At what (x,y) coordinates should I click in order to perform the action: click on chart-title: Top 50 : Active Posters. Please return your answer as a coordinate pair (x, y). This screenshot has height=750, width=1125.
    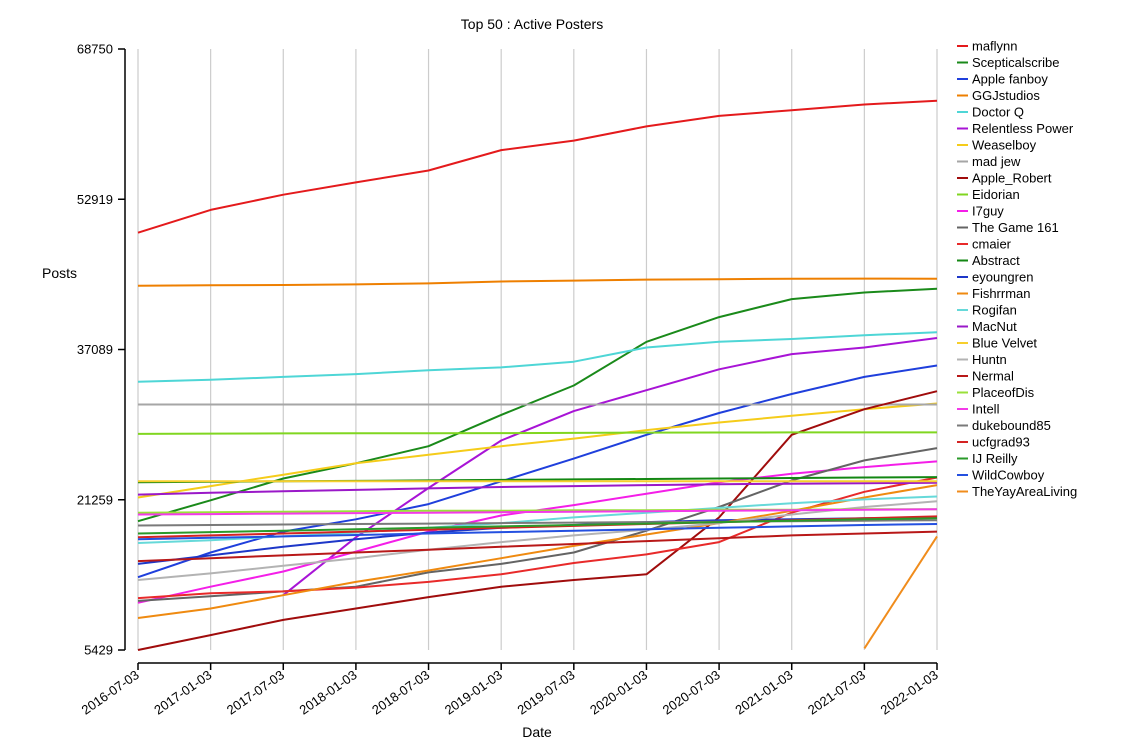
    Looking at the image, I should click on (532, 24).